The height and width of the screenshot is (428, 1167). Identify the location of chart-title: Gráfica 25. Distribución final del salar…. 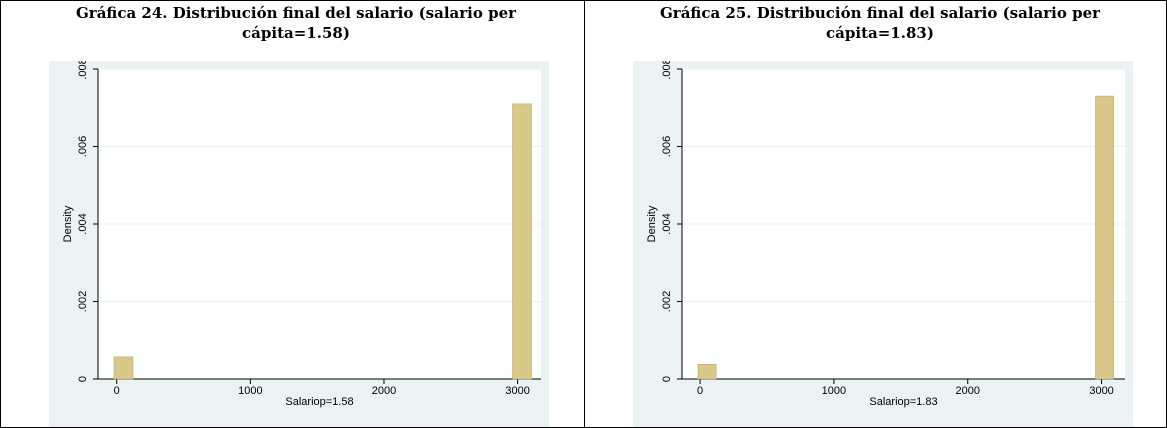
(880, 23).